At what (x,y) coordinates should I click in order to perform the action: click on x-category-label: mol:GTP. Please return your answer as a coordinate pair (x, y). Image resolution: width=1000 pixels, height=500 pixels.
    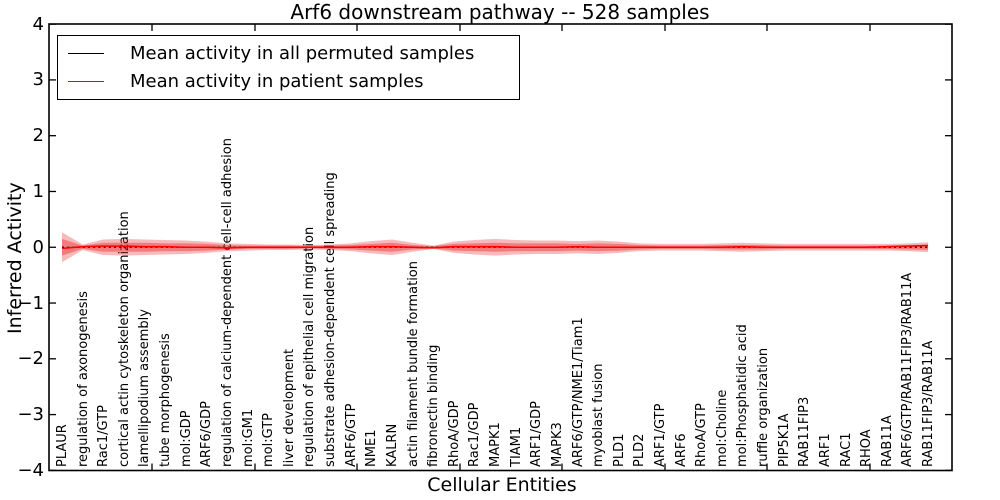
    Looking at the image, I should click on (269, 440).